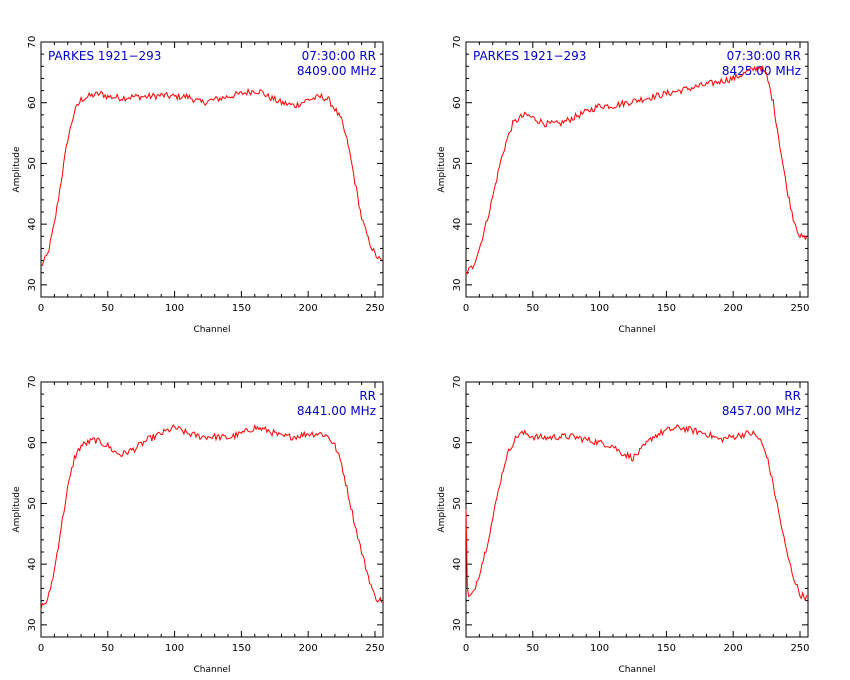 The height and width of the screenshot is (680, 850). Describe the element at coordinates (336, 411) in the screenshot. I see `frequency-label: 8441.00 MHz` at that location.